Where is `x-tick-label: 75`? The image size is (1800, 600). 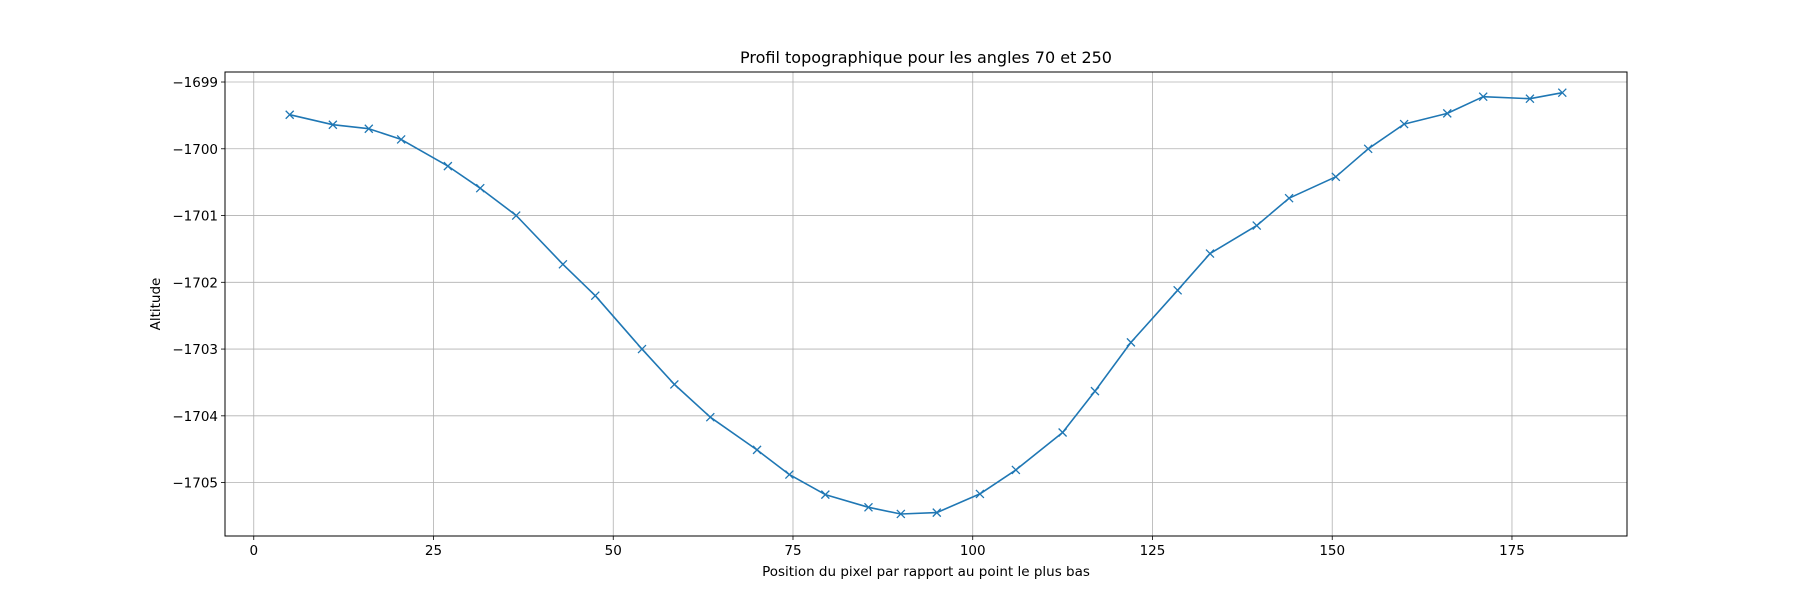 x-tick-label: 75 is located at coordinates (792, 551).